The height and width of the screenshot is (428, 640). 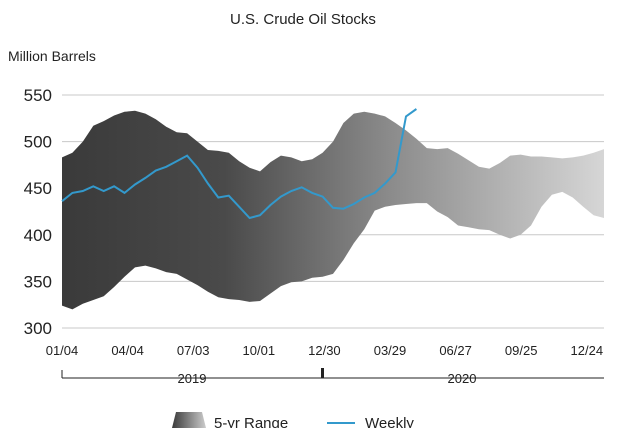 I want to click on y-tick-label: 400, so click(x=38, y=235).